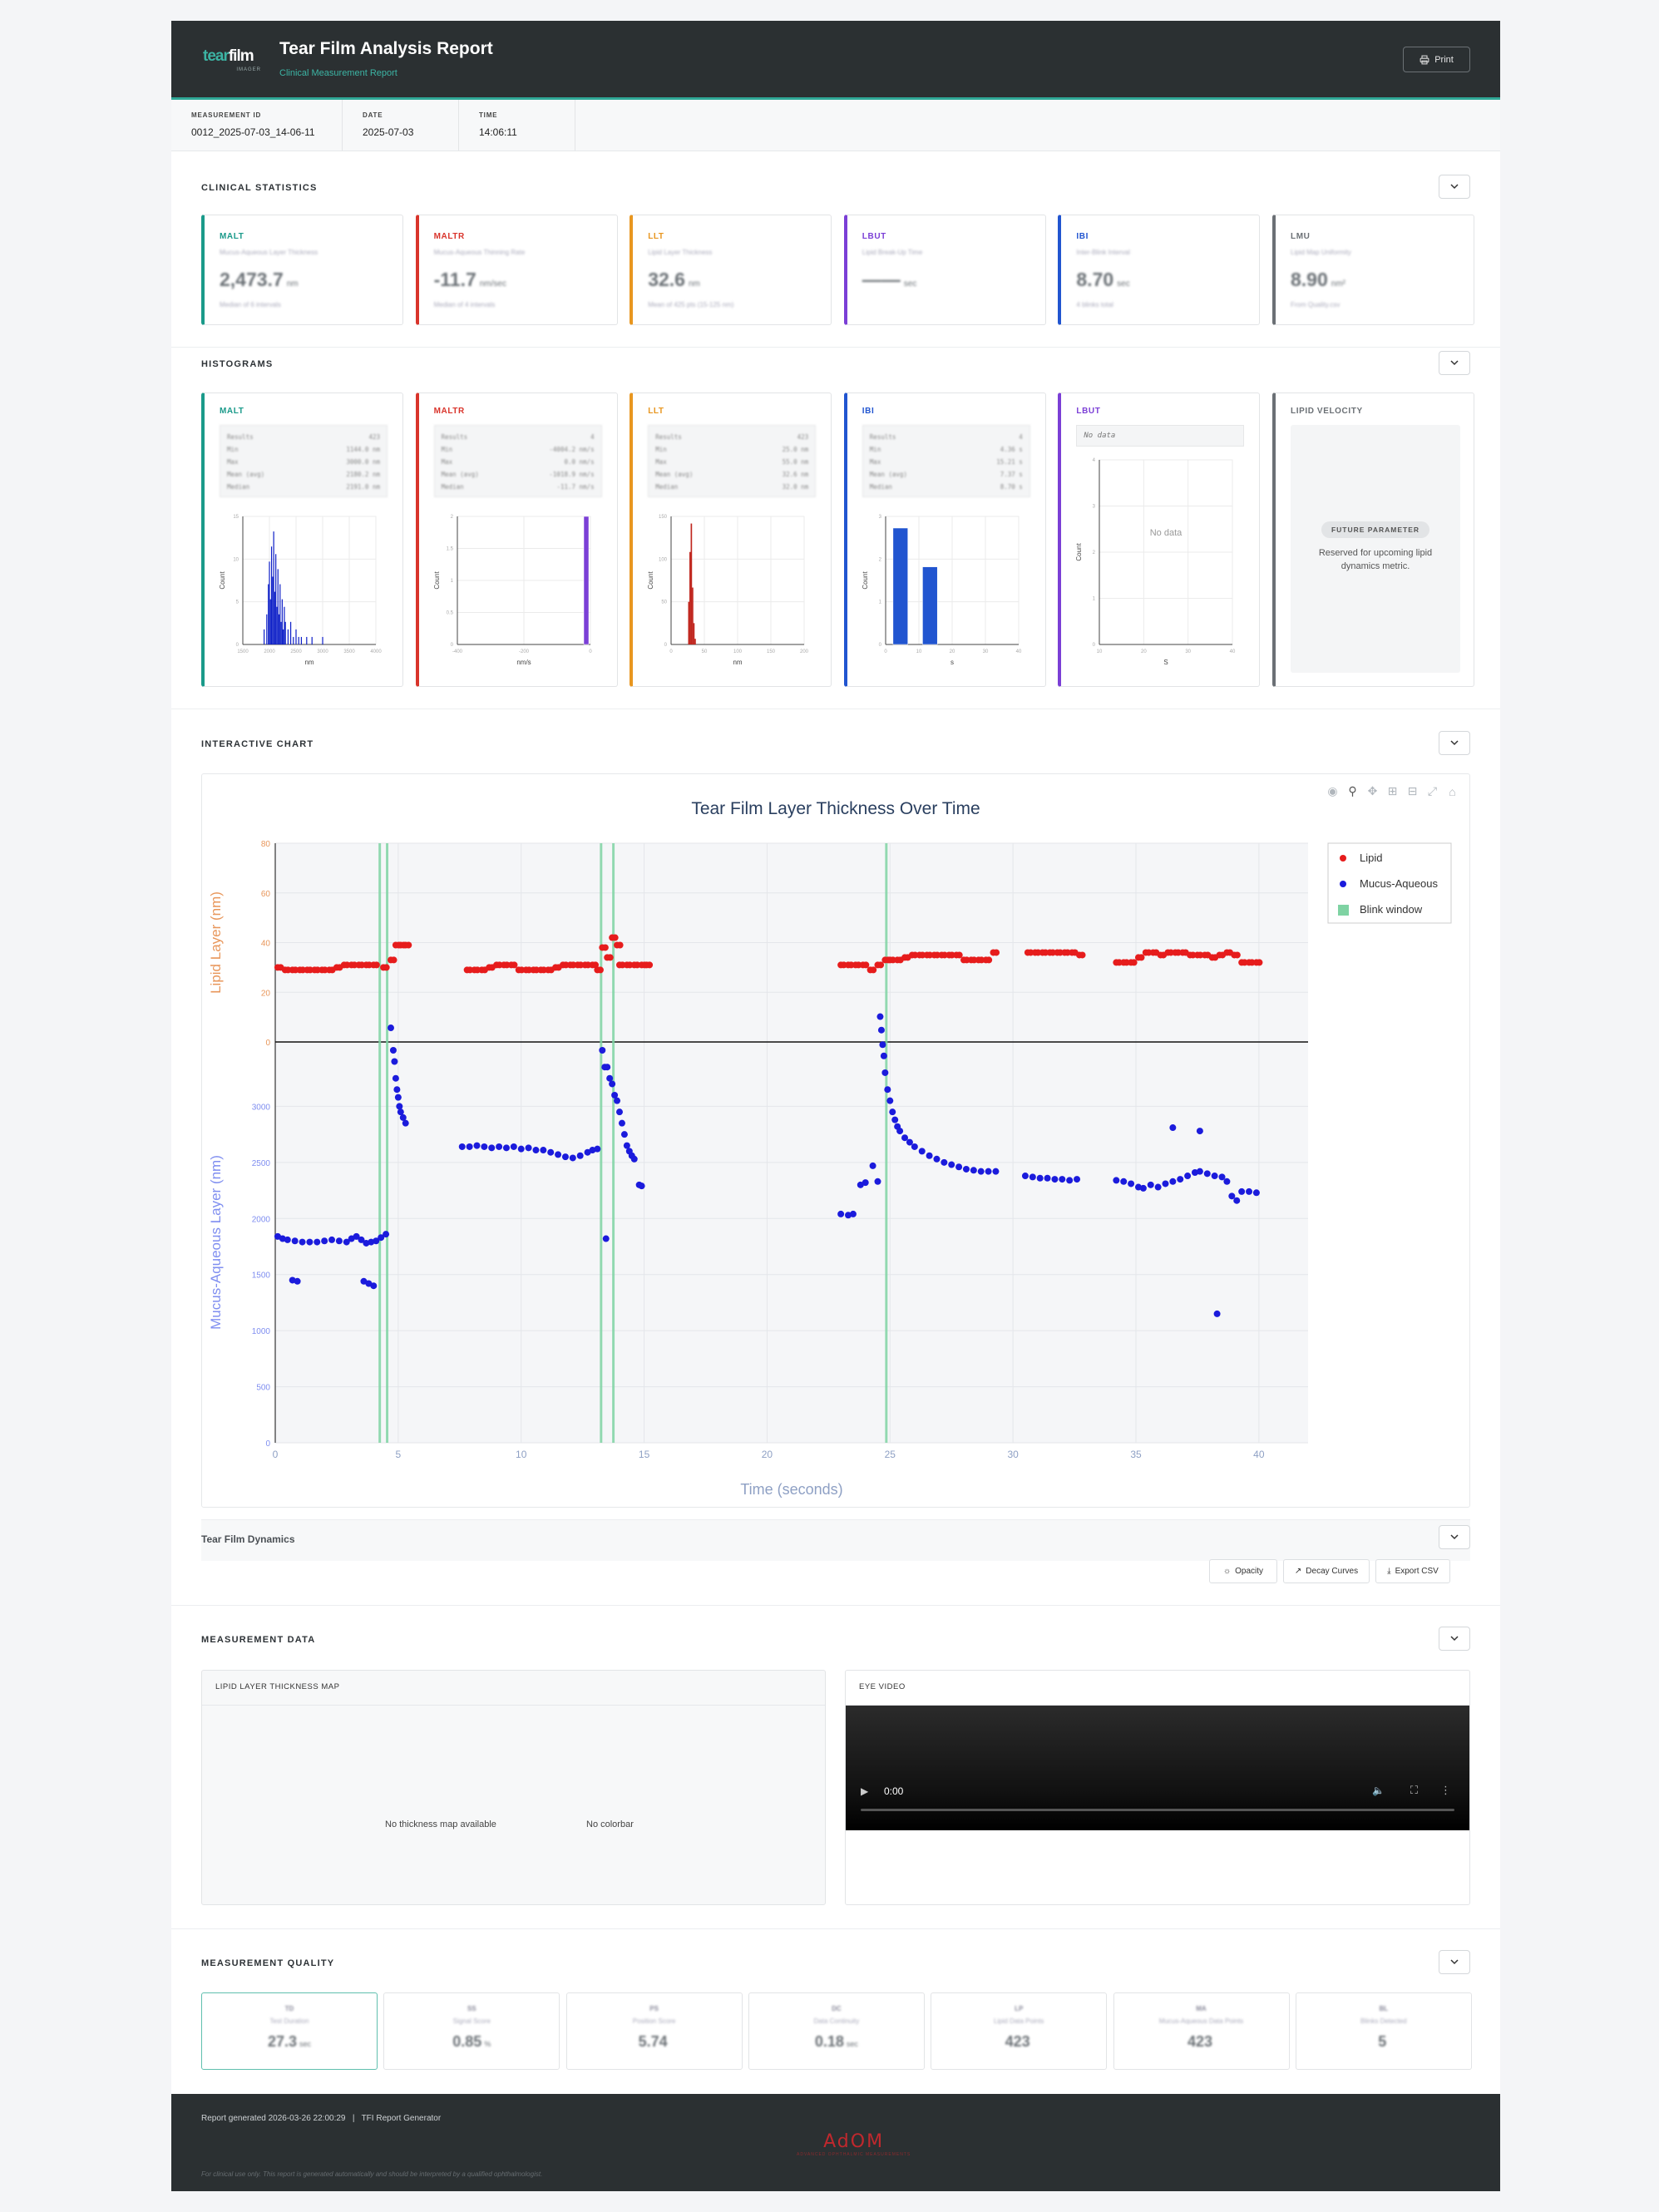  I want to click on collapse-dynamics-button, so click(1454, 1537).